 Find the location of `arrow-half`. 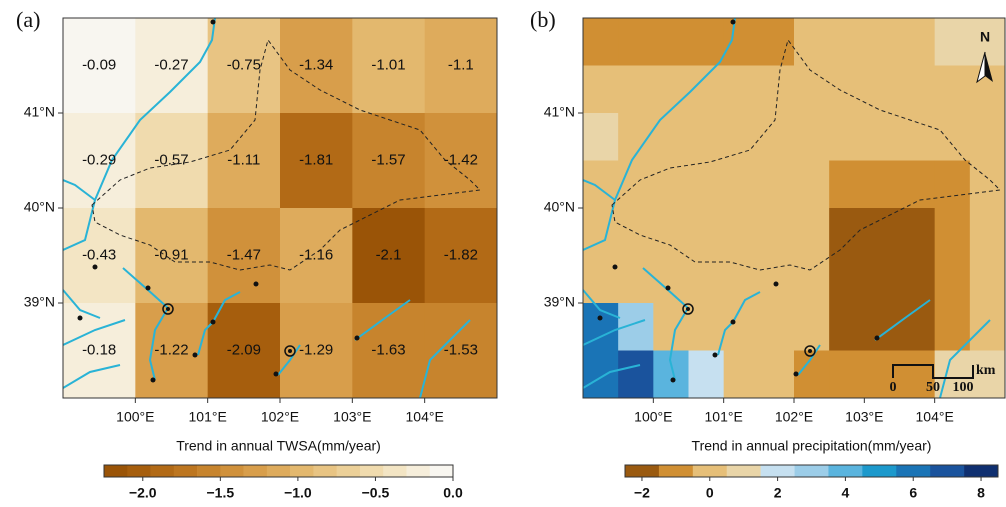

arrow-half is located at coordinates (989, 67).